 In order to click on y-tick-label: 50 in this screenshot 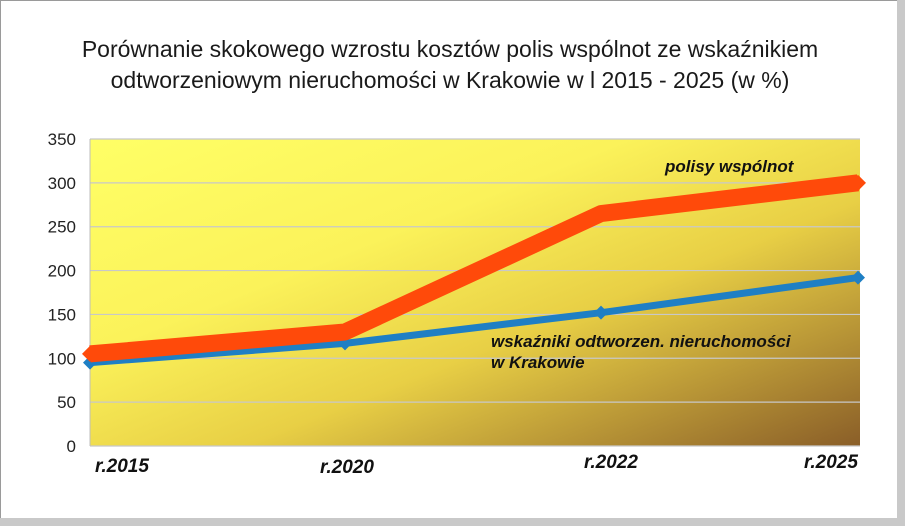, I will do `click(66, 402)`.